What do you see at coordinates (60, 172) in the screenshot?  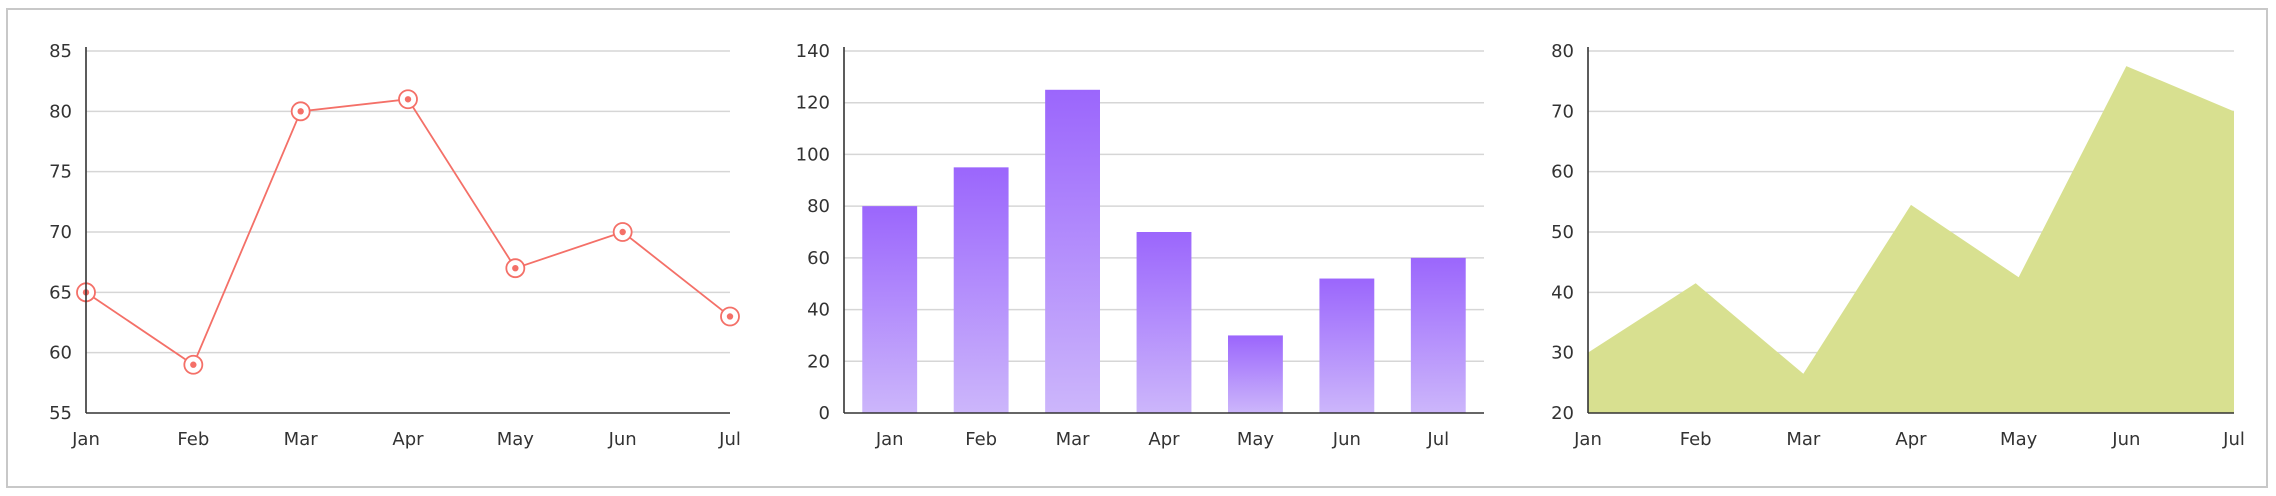 I see `y-tick-label: 75` at bounding box center [60, 172].